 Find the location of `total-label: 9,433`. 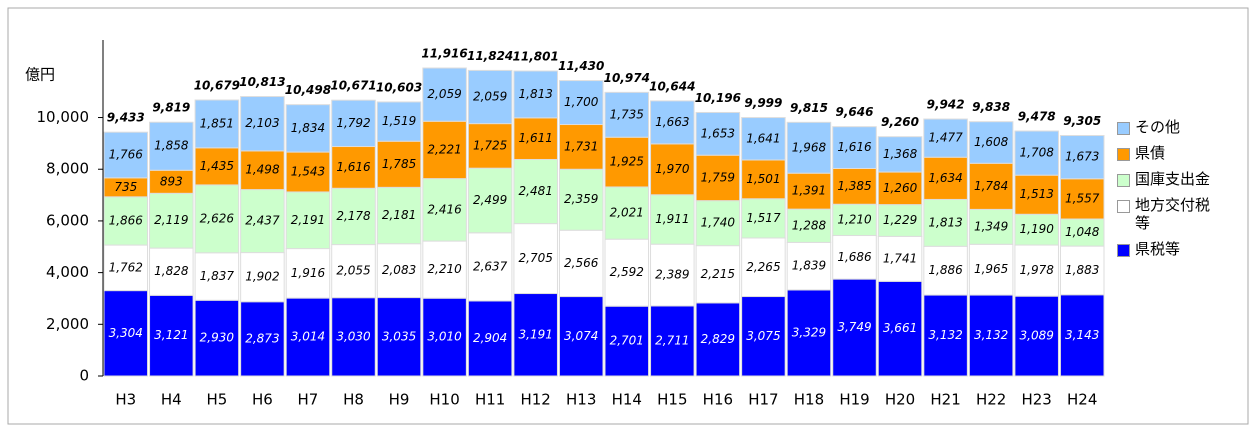

total-label: 9,433 is located at coordinates (126, 118).